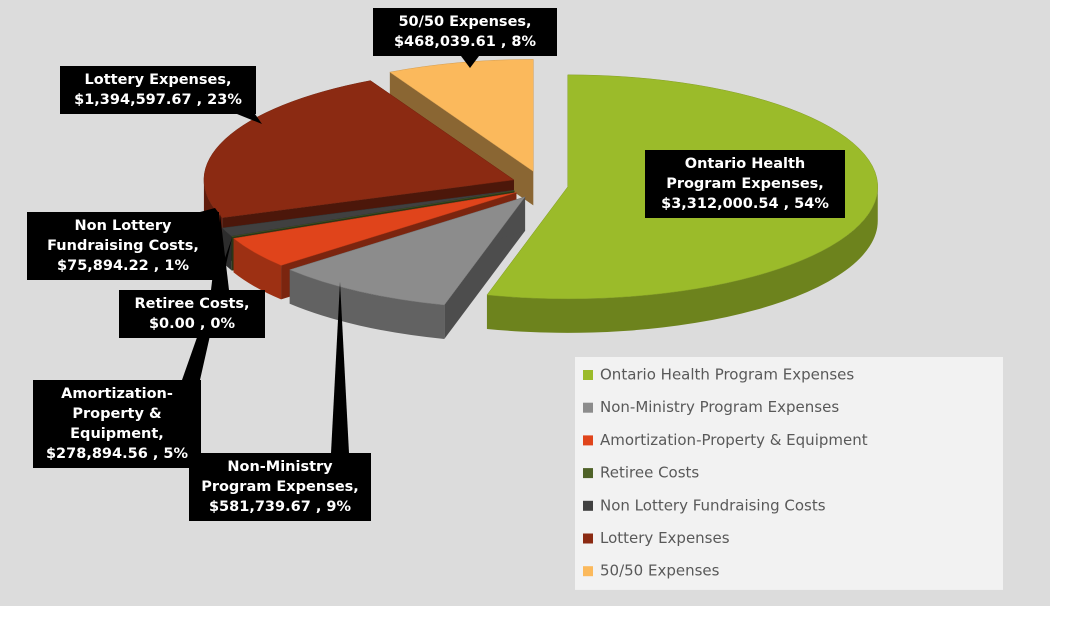  I want to click on data-label: $468,039.61 , 8%, so click(465, 42).